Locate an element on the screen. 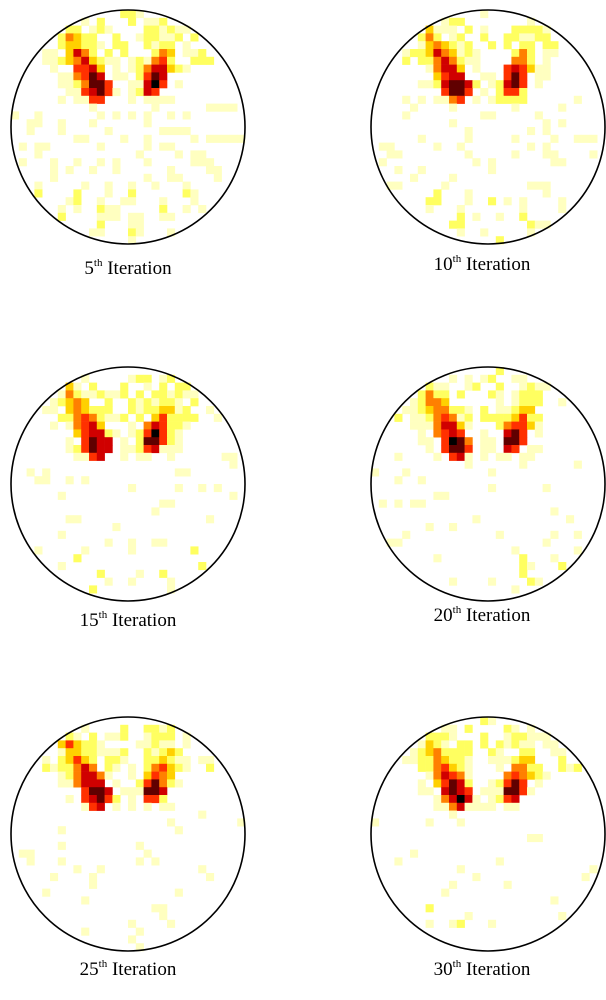  caption-ordinal: th is located at coordinates (103, 964).